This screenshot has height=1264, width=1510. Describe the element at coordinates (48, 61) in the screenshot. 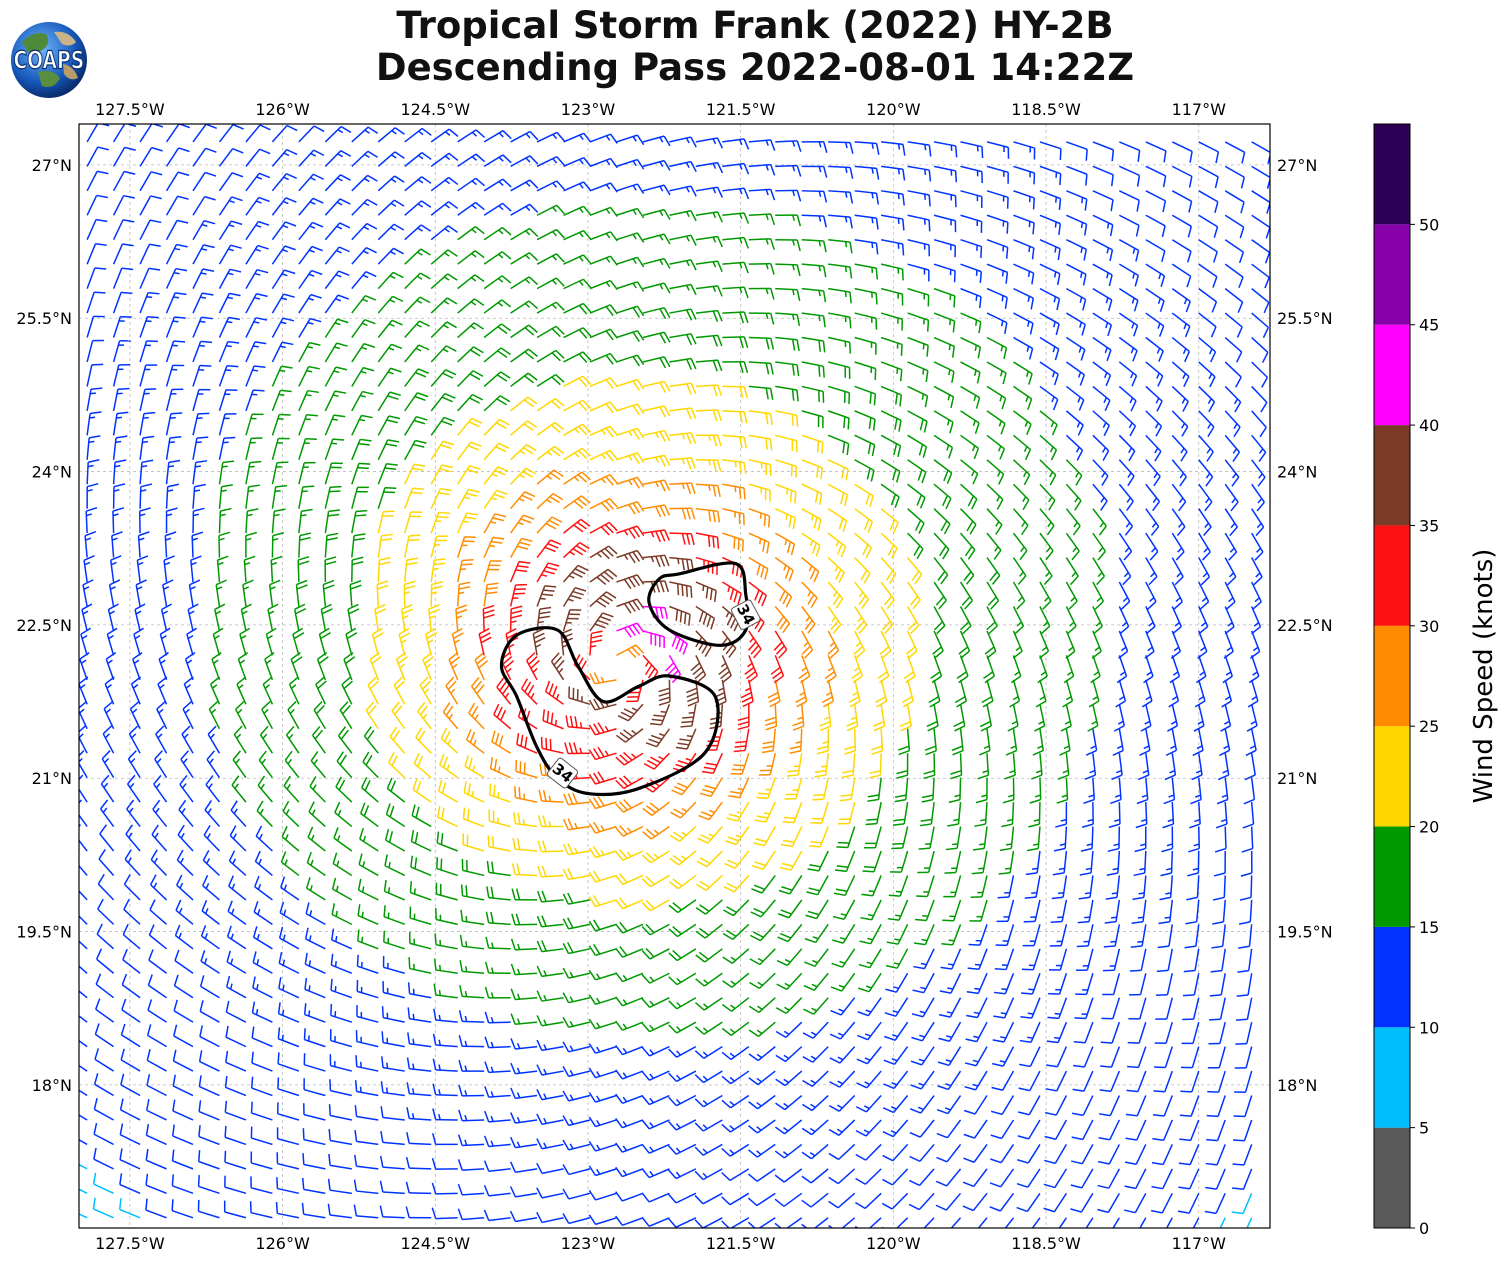

I see `logo-text: COAPS` at that location.